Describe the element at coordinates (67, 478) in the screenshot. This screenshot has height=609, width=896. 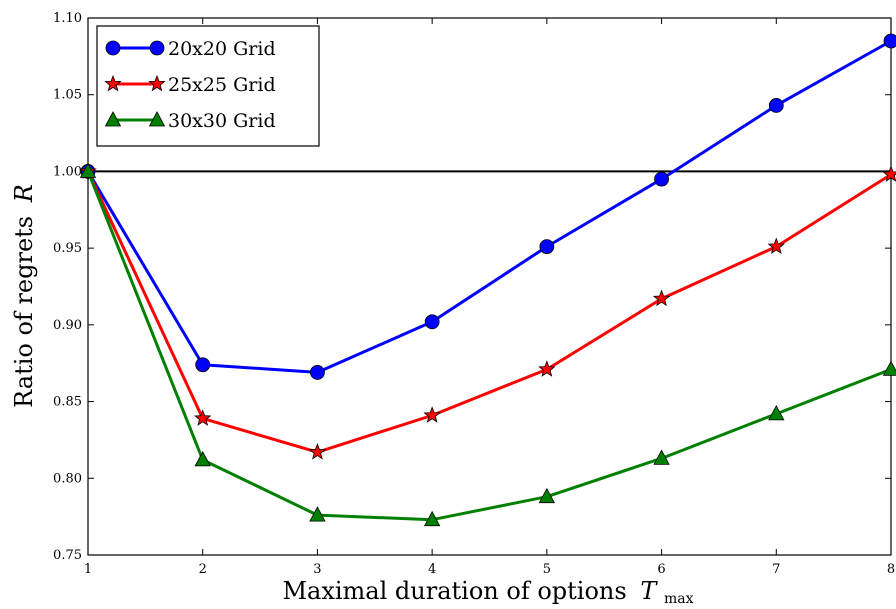
I see `y-tick-label: 0.80` at that location.